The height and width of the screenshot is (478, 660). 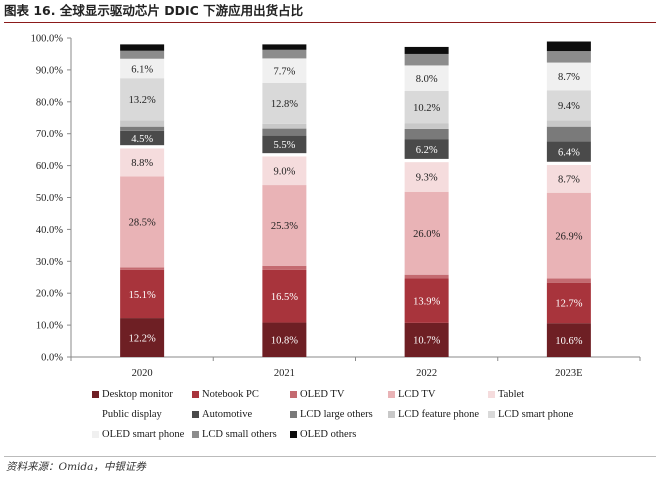 What do you see at coordinates (439, 414) in the screenshot?
I see `legend-label: LCD feature phone` at bounding box center [439, 414].